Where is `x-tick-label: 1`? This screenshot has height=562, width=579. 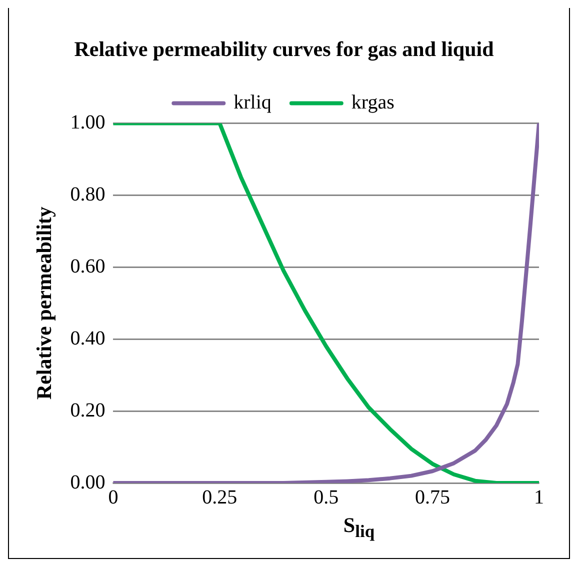 x-tick-label: 1 is located at coordinates (539, 497).